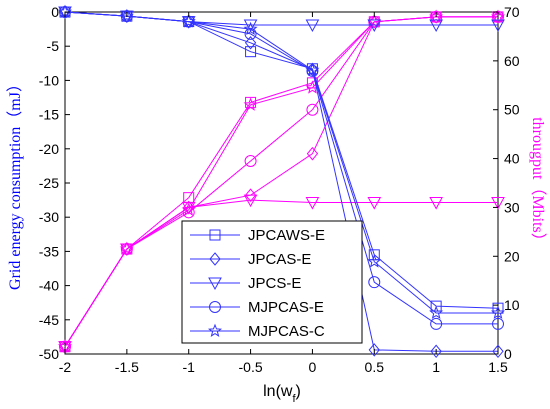 This screenshot has width=550, height=409. Describe the element at coordinates (512, 159) in the screenshot. I see `right-axis-tick-label: 40` at that location.